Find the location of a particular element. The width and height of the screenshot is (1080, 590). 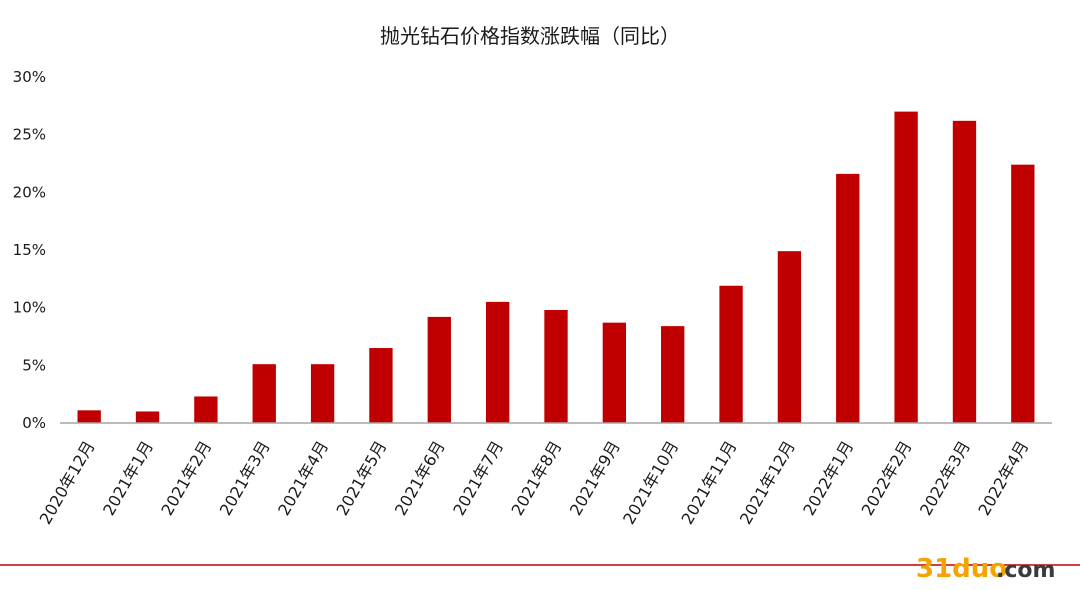

x-tick-label: 2021年11月 is located at coordinates (709, 483).